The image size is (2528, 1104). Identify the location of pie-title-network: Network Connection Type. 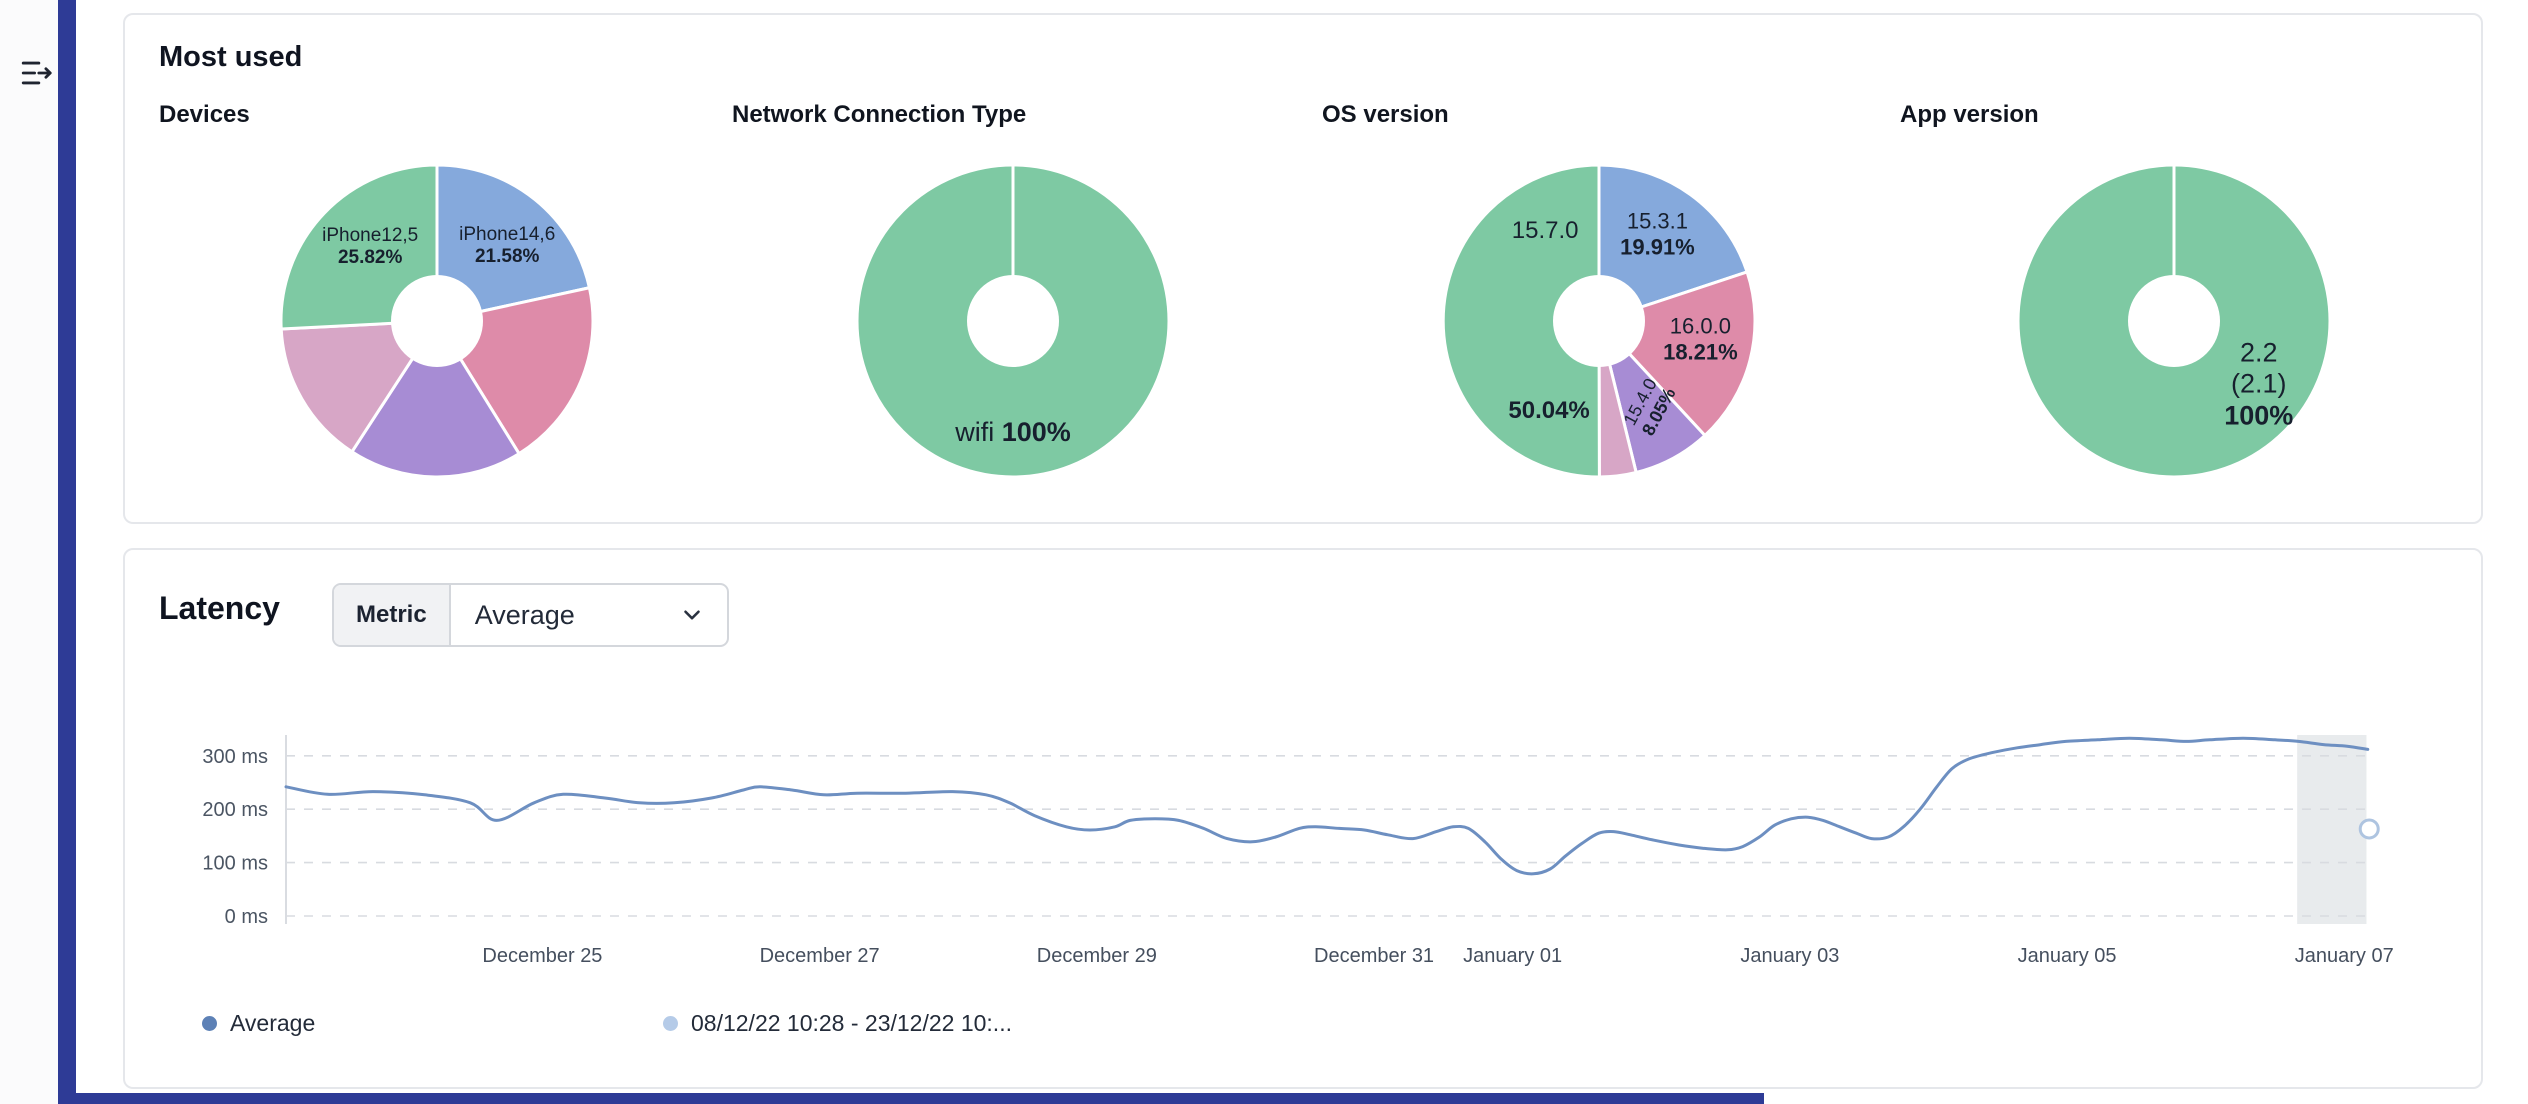
(879, 114).